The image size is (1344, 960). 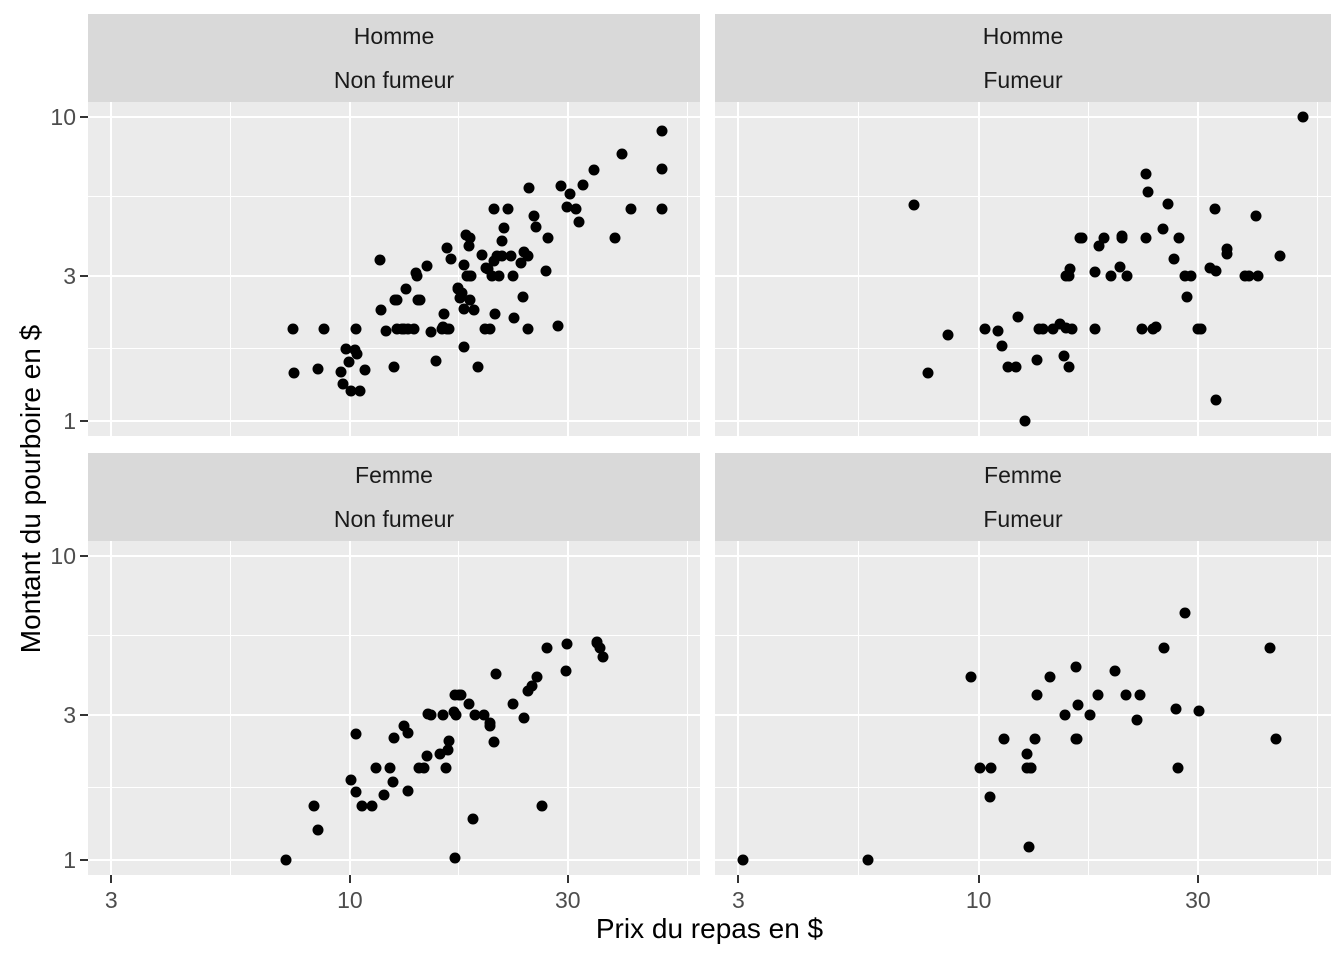 What do you see at coordinates (1023, 497) in the screenshot?
I see `facet-strip: Femme Fumeur` at bounding box center [1023, 497].